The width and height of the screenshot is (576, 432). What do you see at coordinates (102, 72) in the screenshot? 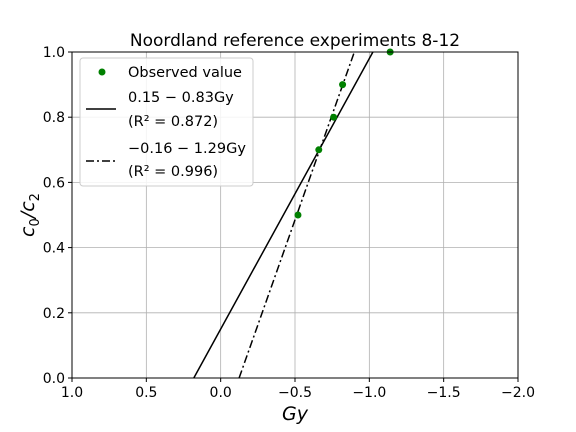
I see `legend-marker-observed` at bounding box center [102, 72].